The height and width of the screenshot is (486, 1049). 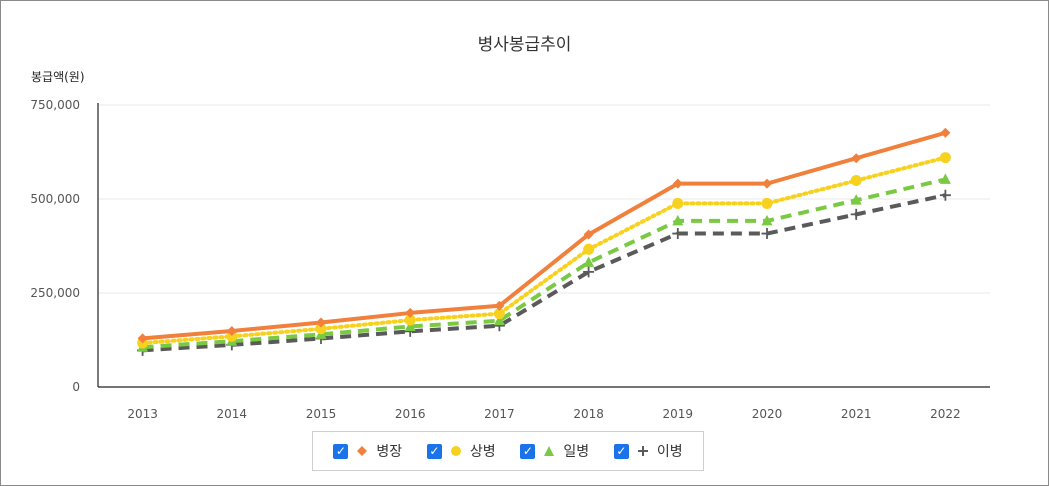 What do you see at coordinates (232, 414) in the screenshot?
I see `x-tick-label: 2014` at bounding box center [232, 414].